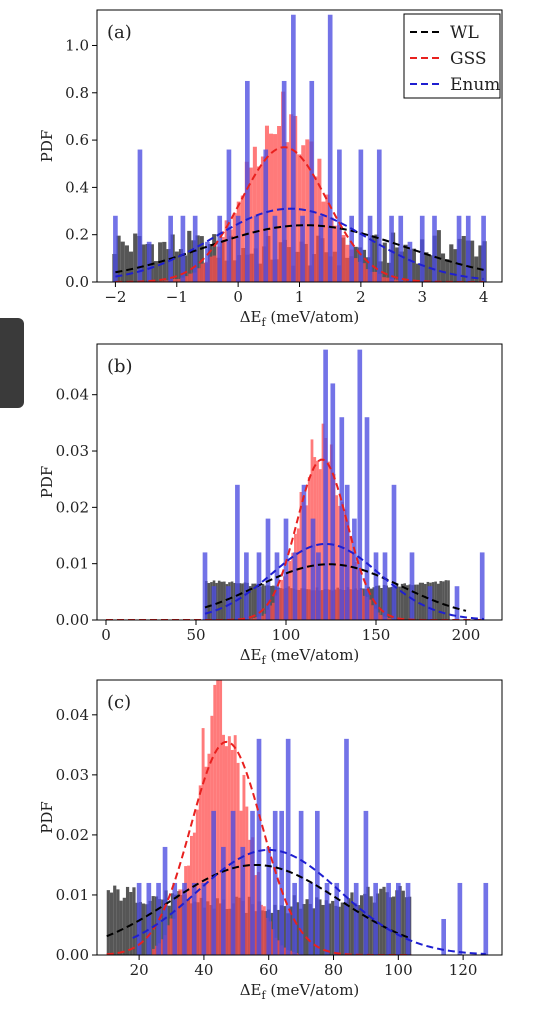 The image size is (535, 1009). Describe the element at coordinates (47, 146) in the screenshot. I see `y-axis-label: PDF` at that location.